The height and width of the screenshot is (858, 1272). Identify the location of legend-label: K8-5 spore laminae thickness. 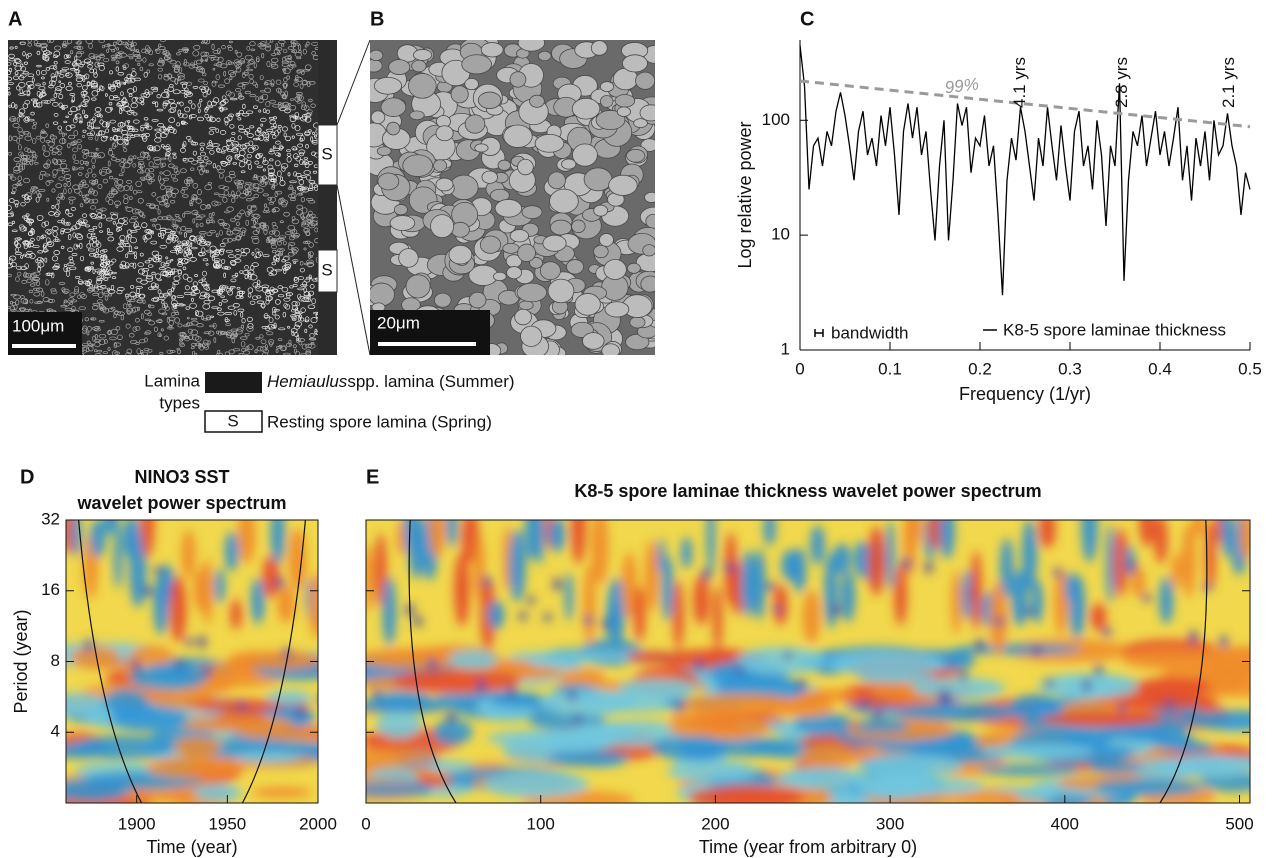
(1114, 329).